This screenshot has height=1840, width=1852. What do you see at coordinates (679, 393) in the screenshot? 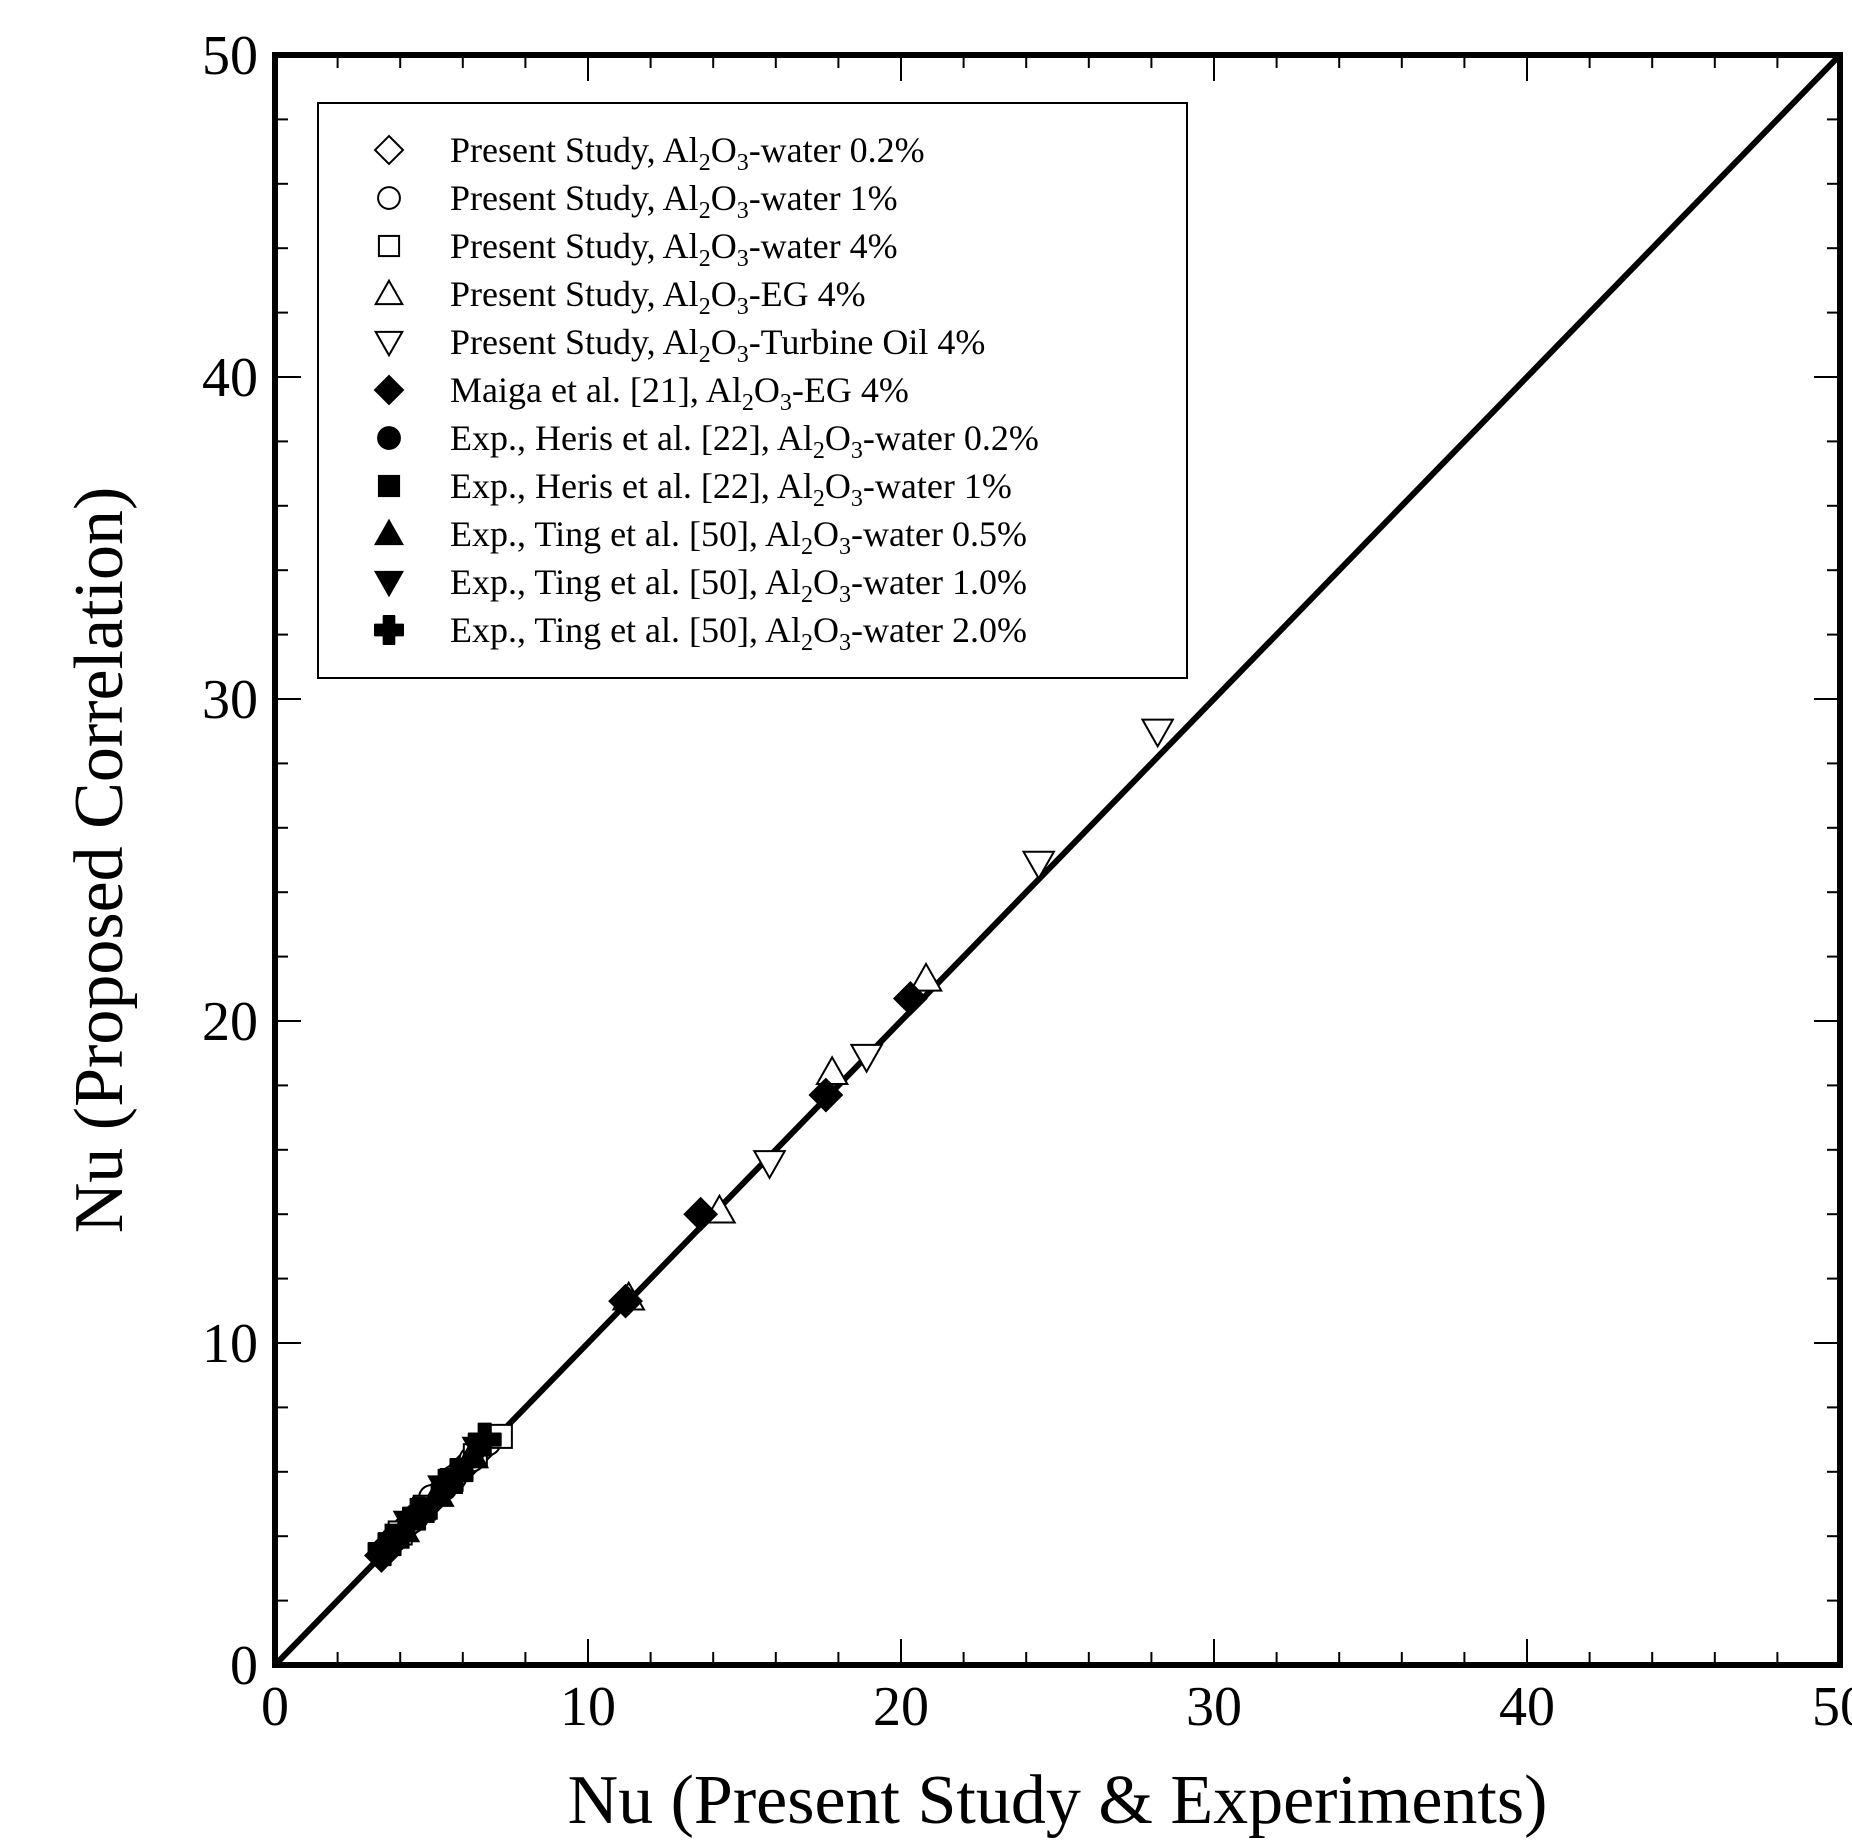
I see `legend-label: Maiga et al. [21], Al2O3-EG 4%` at bounding box center [679, 393].